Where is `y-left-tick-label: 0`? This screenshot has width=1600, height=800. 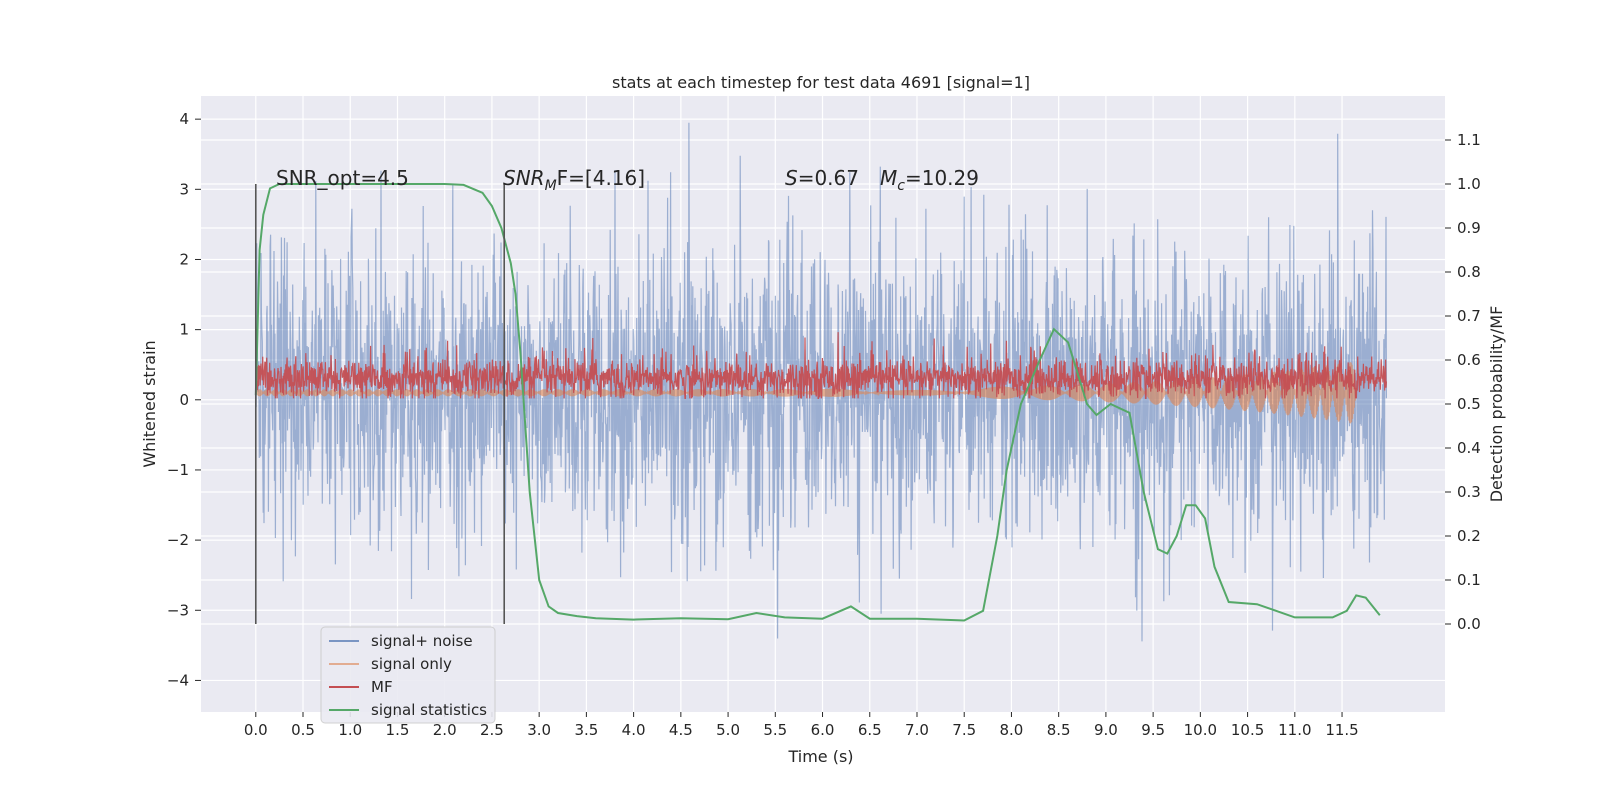
y-left-tick-label: 0 is located at coordinates (184, 400).